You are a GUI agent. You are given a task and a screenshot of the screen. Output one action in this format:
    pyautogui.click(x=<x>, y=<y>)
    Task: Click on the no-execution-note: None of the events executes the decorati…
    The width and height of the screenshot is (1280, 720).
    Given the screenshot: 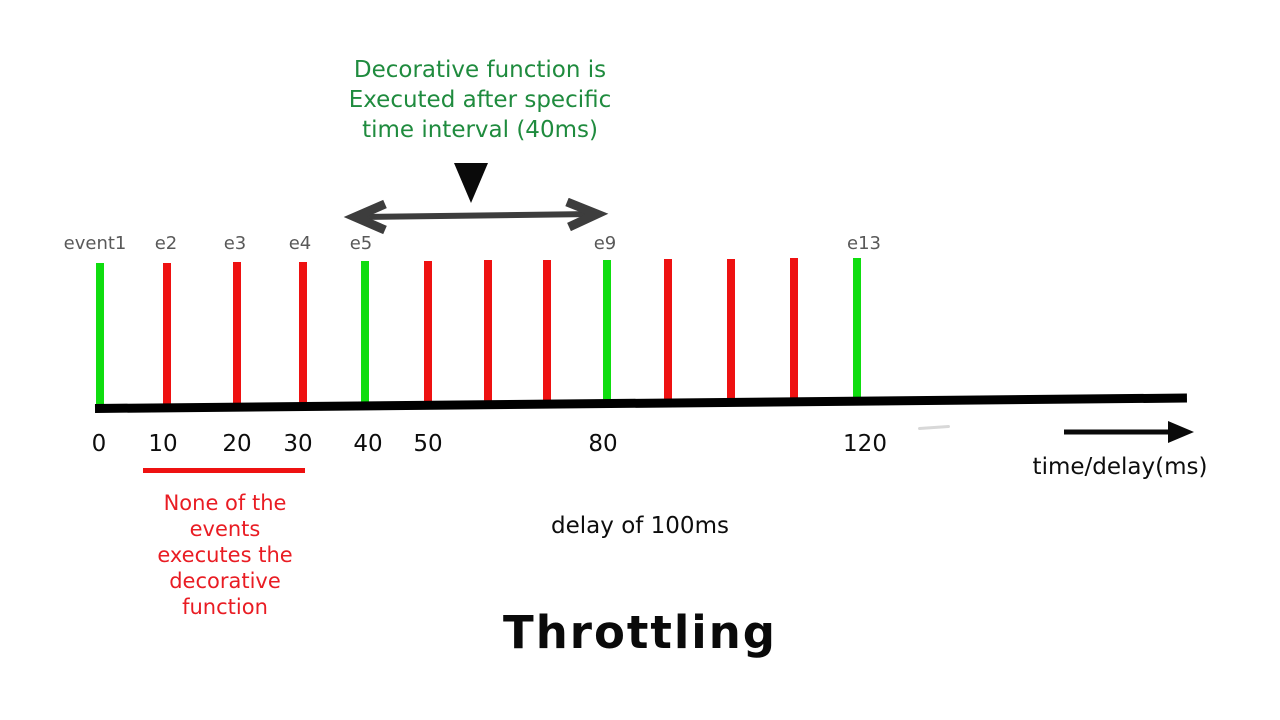 What is the action you would take?
    pyautogui.click(x=225, y=555)
    